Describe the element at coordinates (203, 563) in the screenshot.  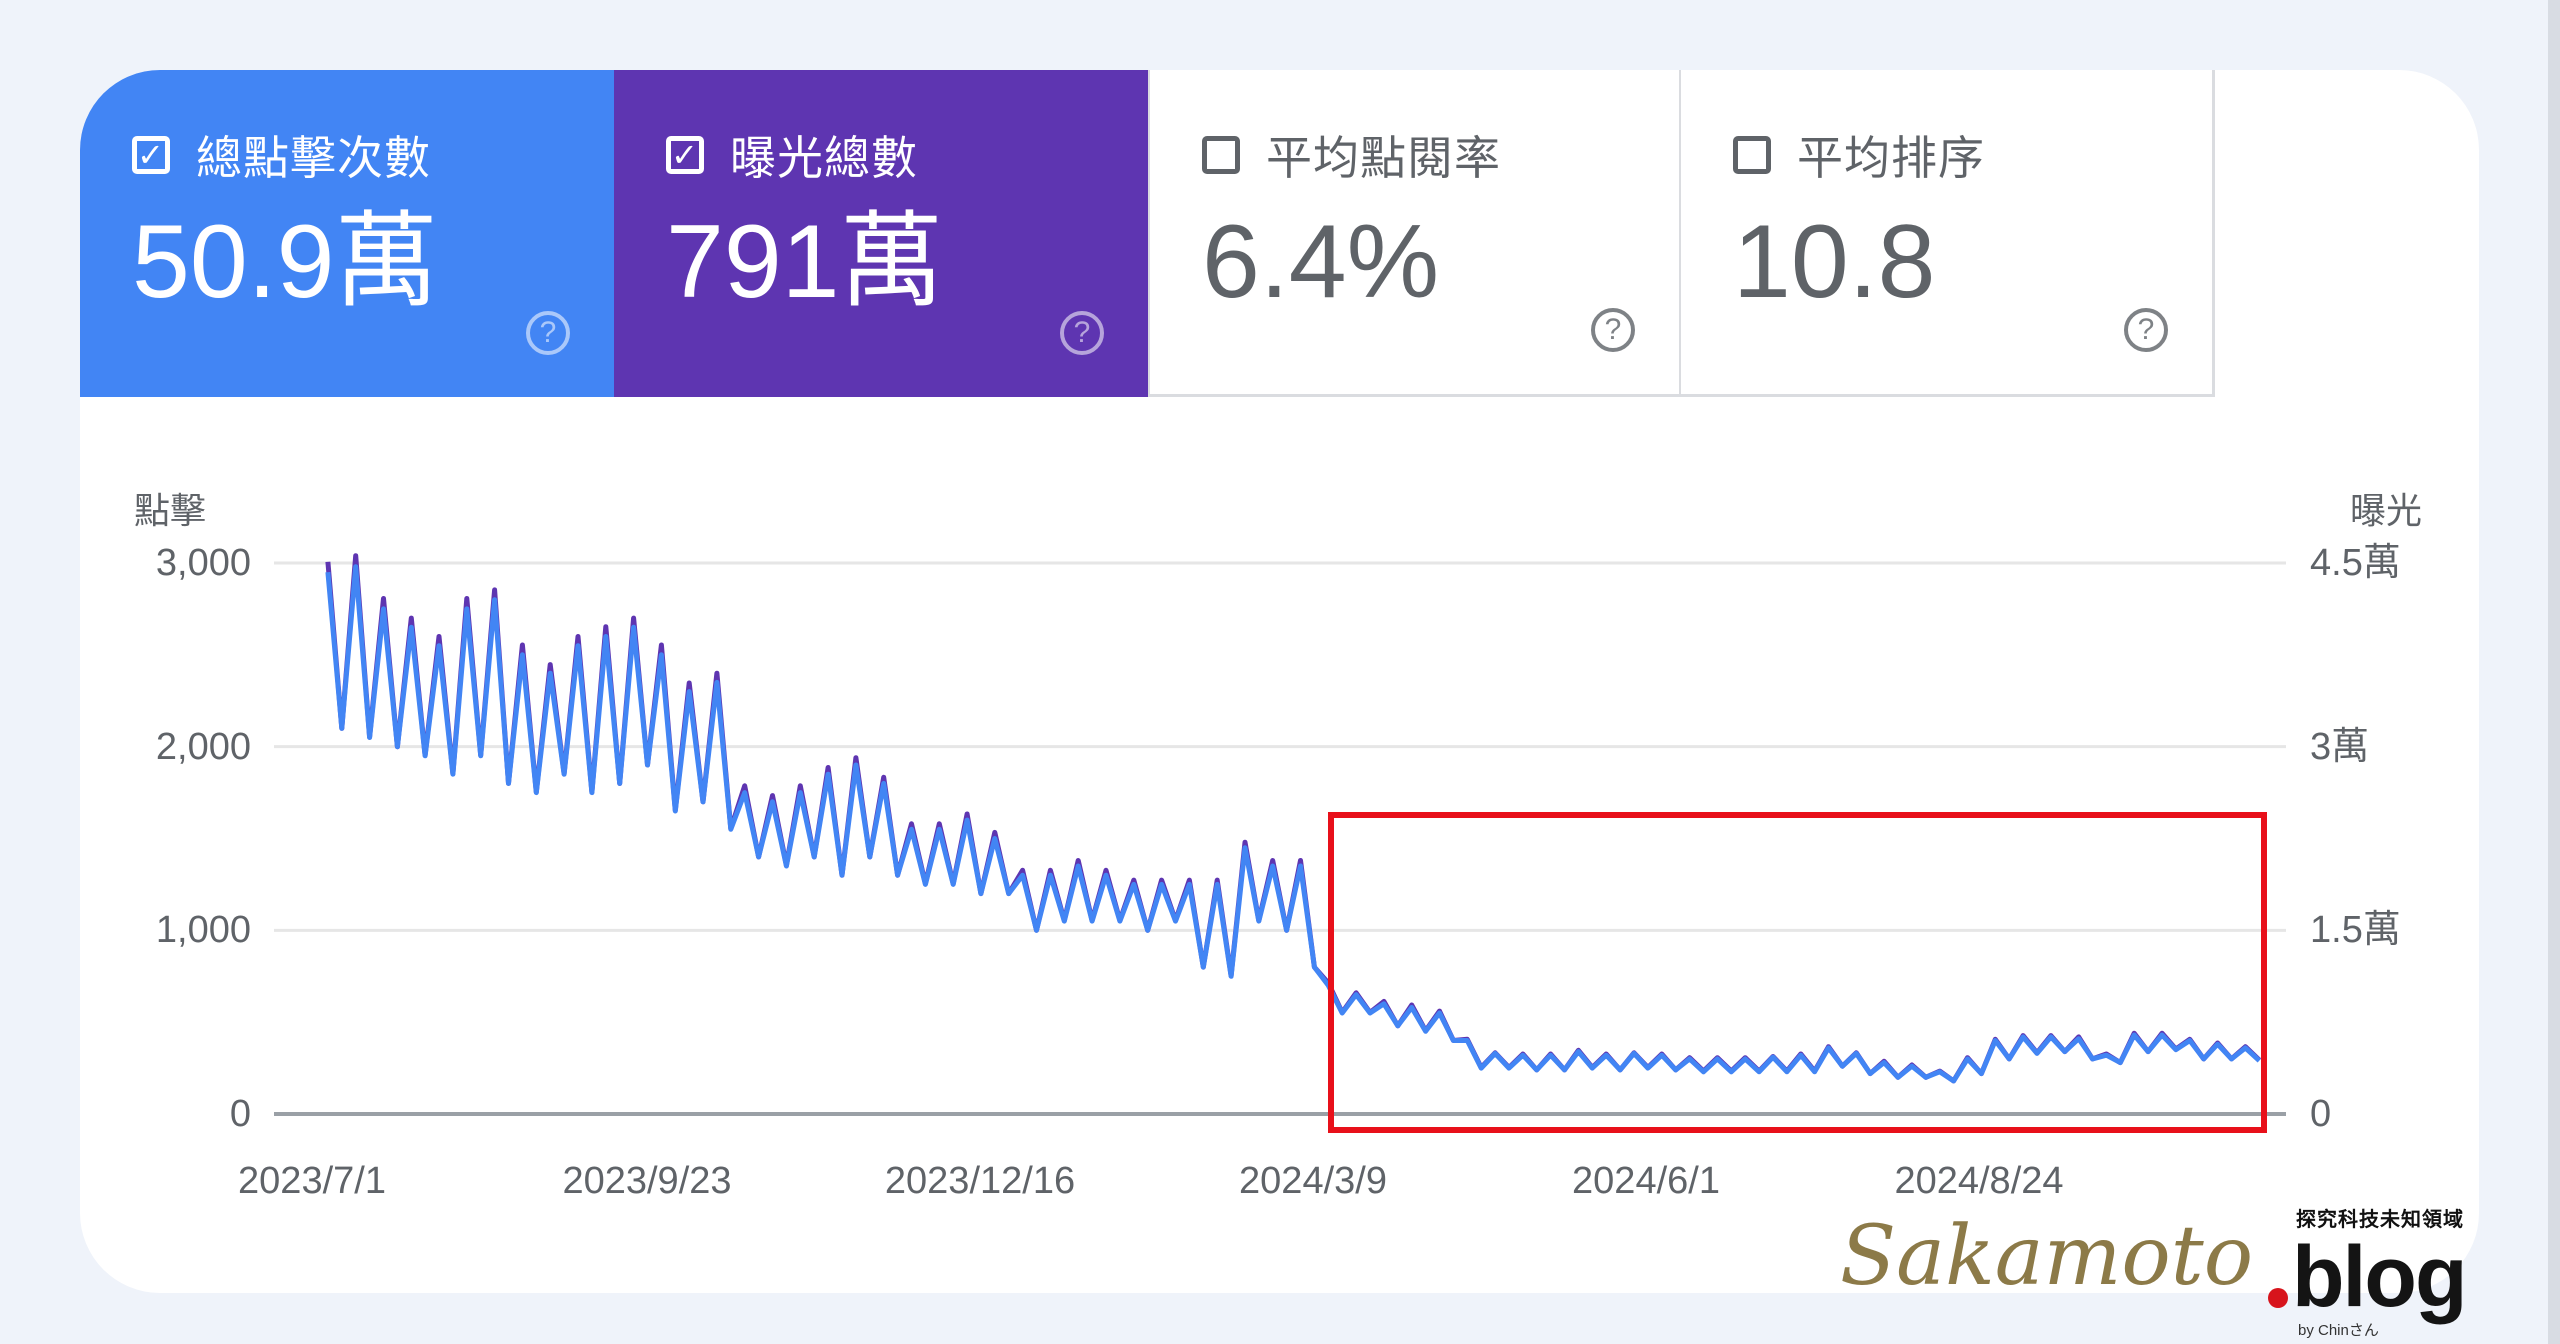
I see `left-tick-label: 3,000` at that location.